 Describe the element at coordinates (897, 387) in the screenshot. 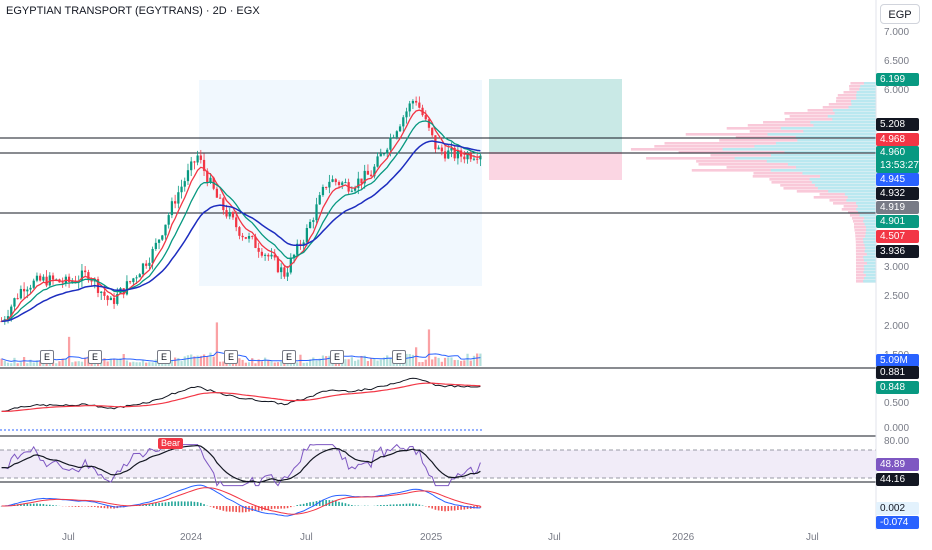

I see `ind1-value-2: 0.848` at that location.